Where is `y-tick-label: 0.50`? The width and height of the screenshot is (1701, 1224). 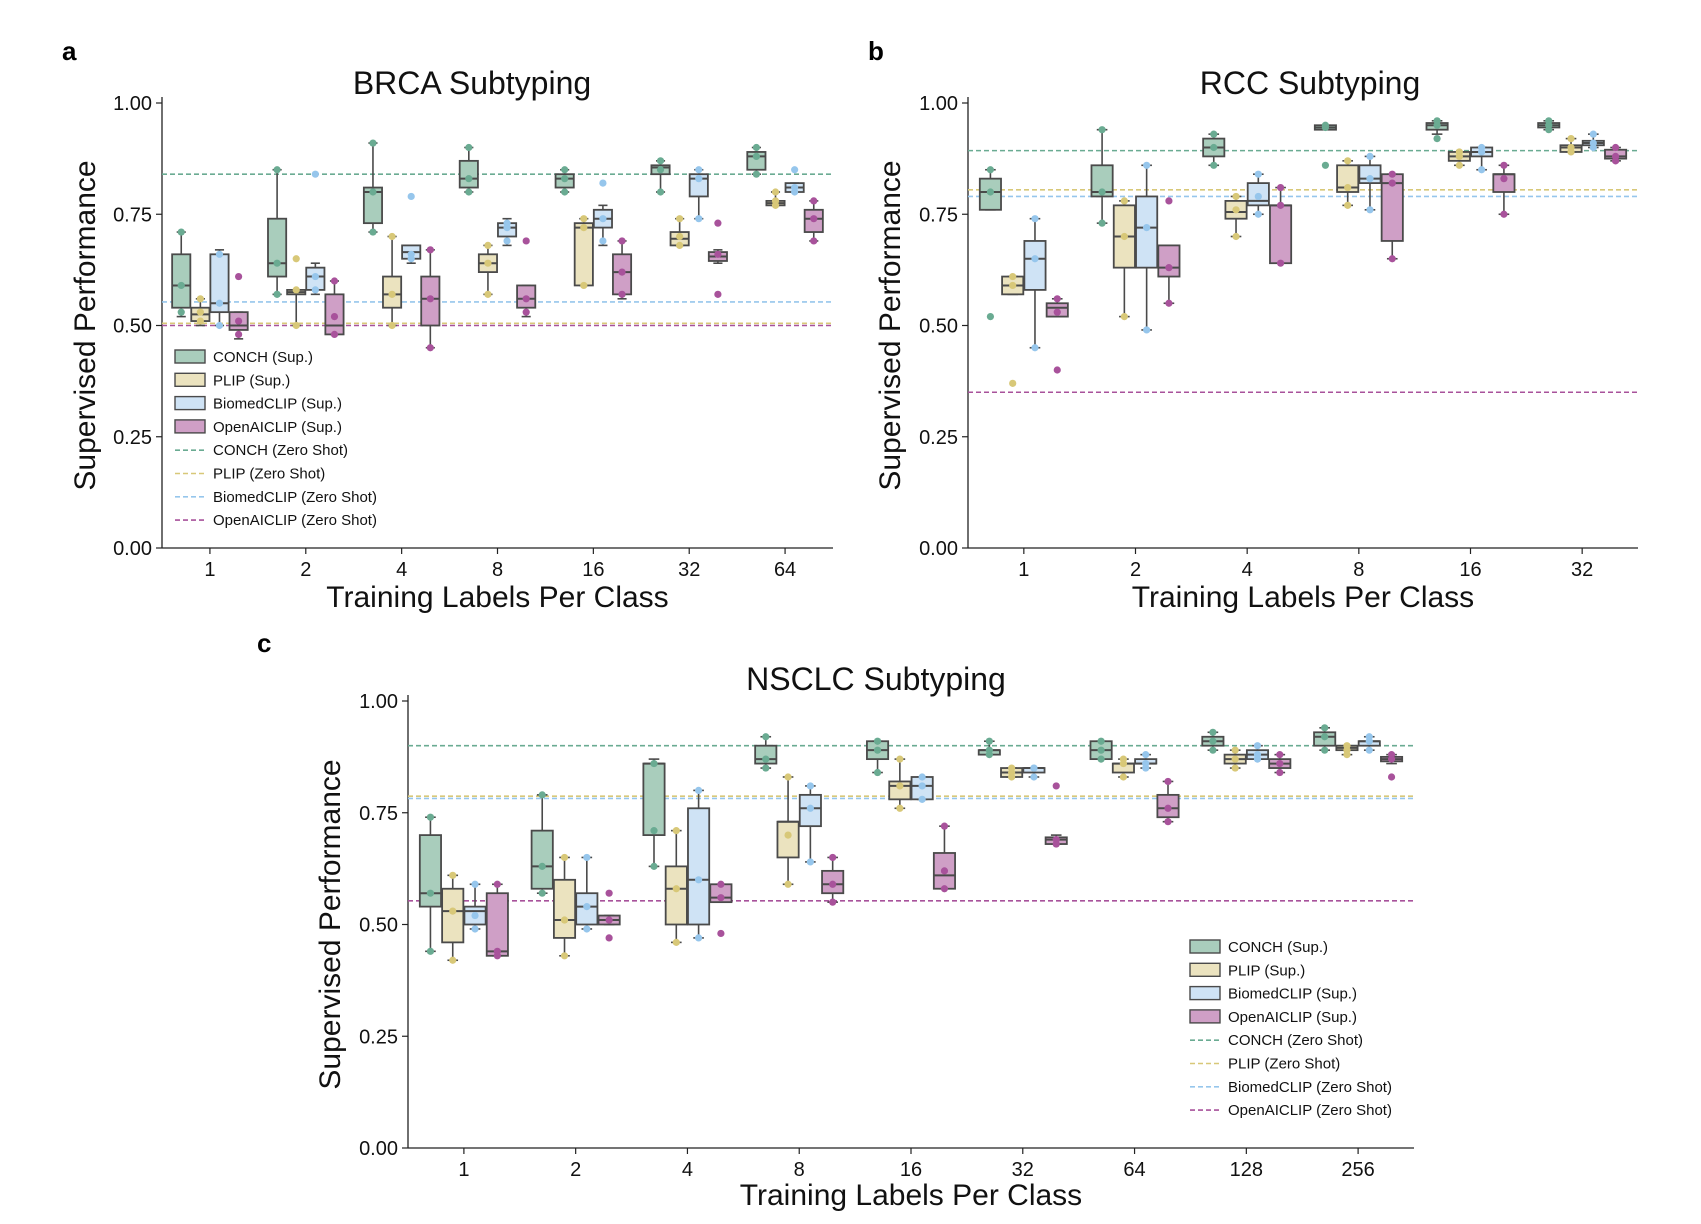
y-tick-label: 0.50 is located at coordinates (938, 327).